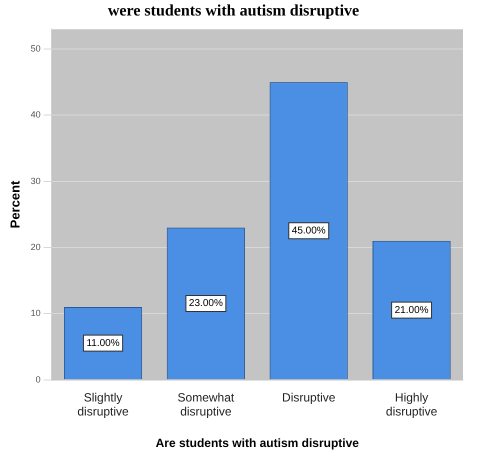 The height and width of the screenshot is (459, 477). What do you see at coordinates (206, 404) in the screenshot?
I see `x-tick-label: Somewhat disruptive` at bounding box center [206, 404].